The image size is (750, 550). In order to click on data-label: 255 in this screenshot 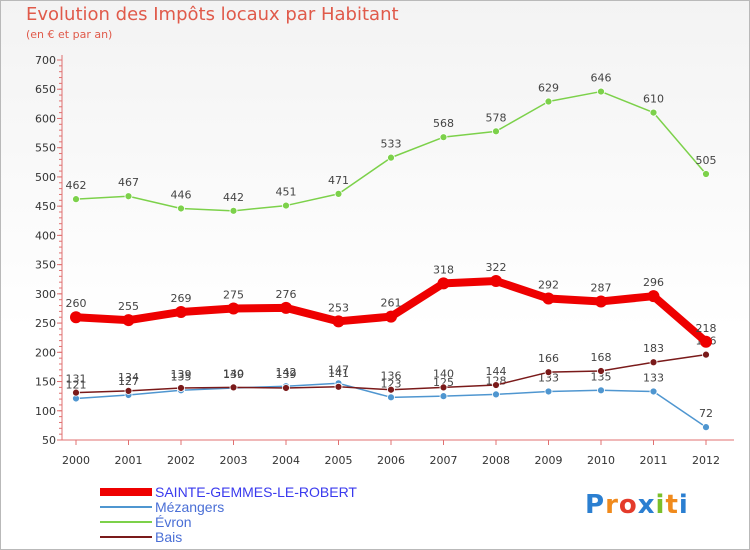, I will do `click(128, 306)`.